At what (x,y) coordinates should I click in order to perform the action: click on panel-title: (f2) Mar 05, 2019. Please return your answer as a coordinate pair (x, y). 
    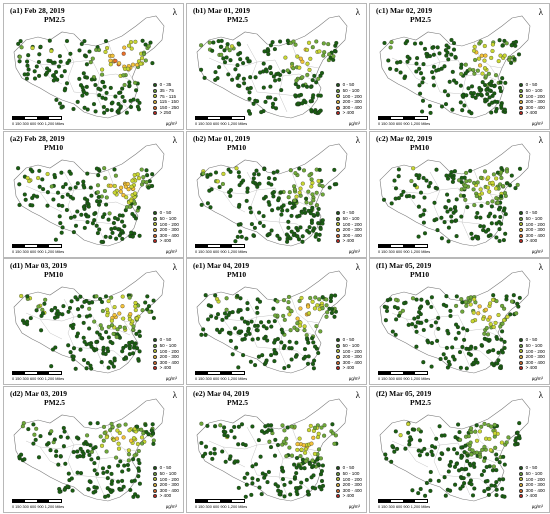
    Looking at the image, I should click on (404, 393).